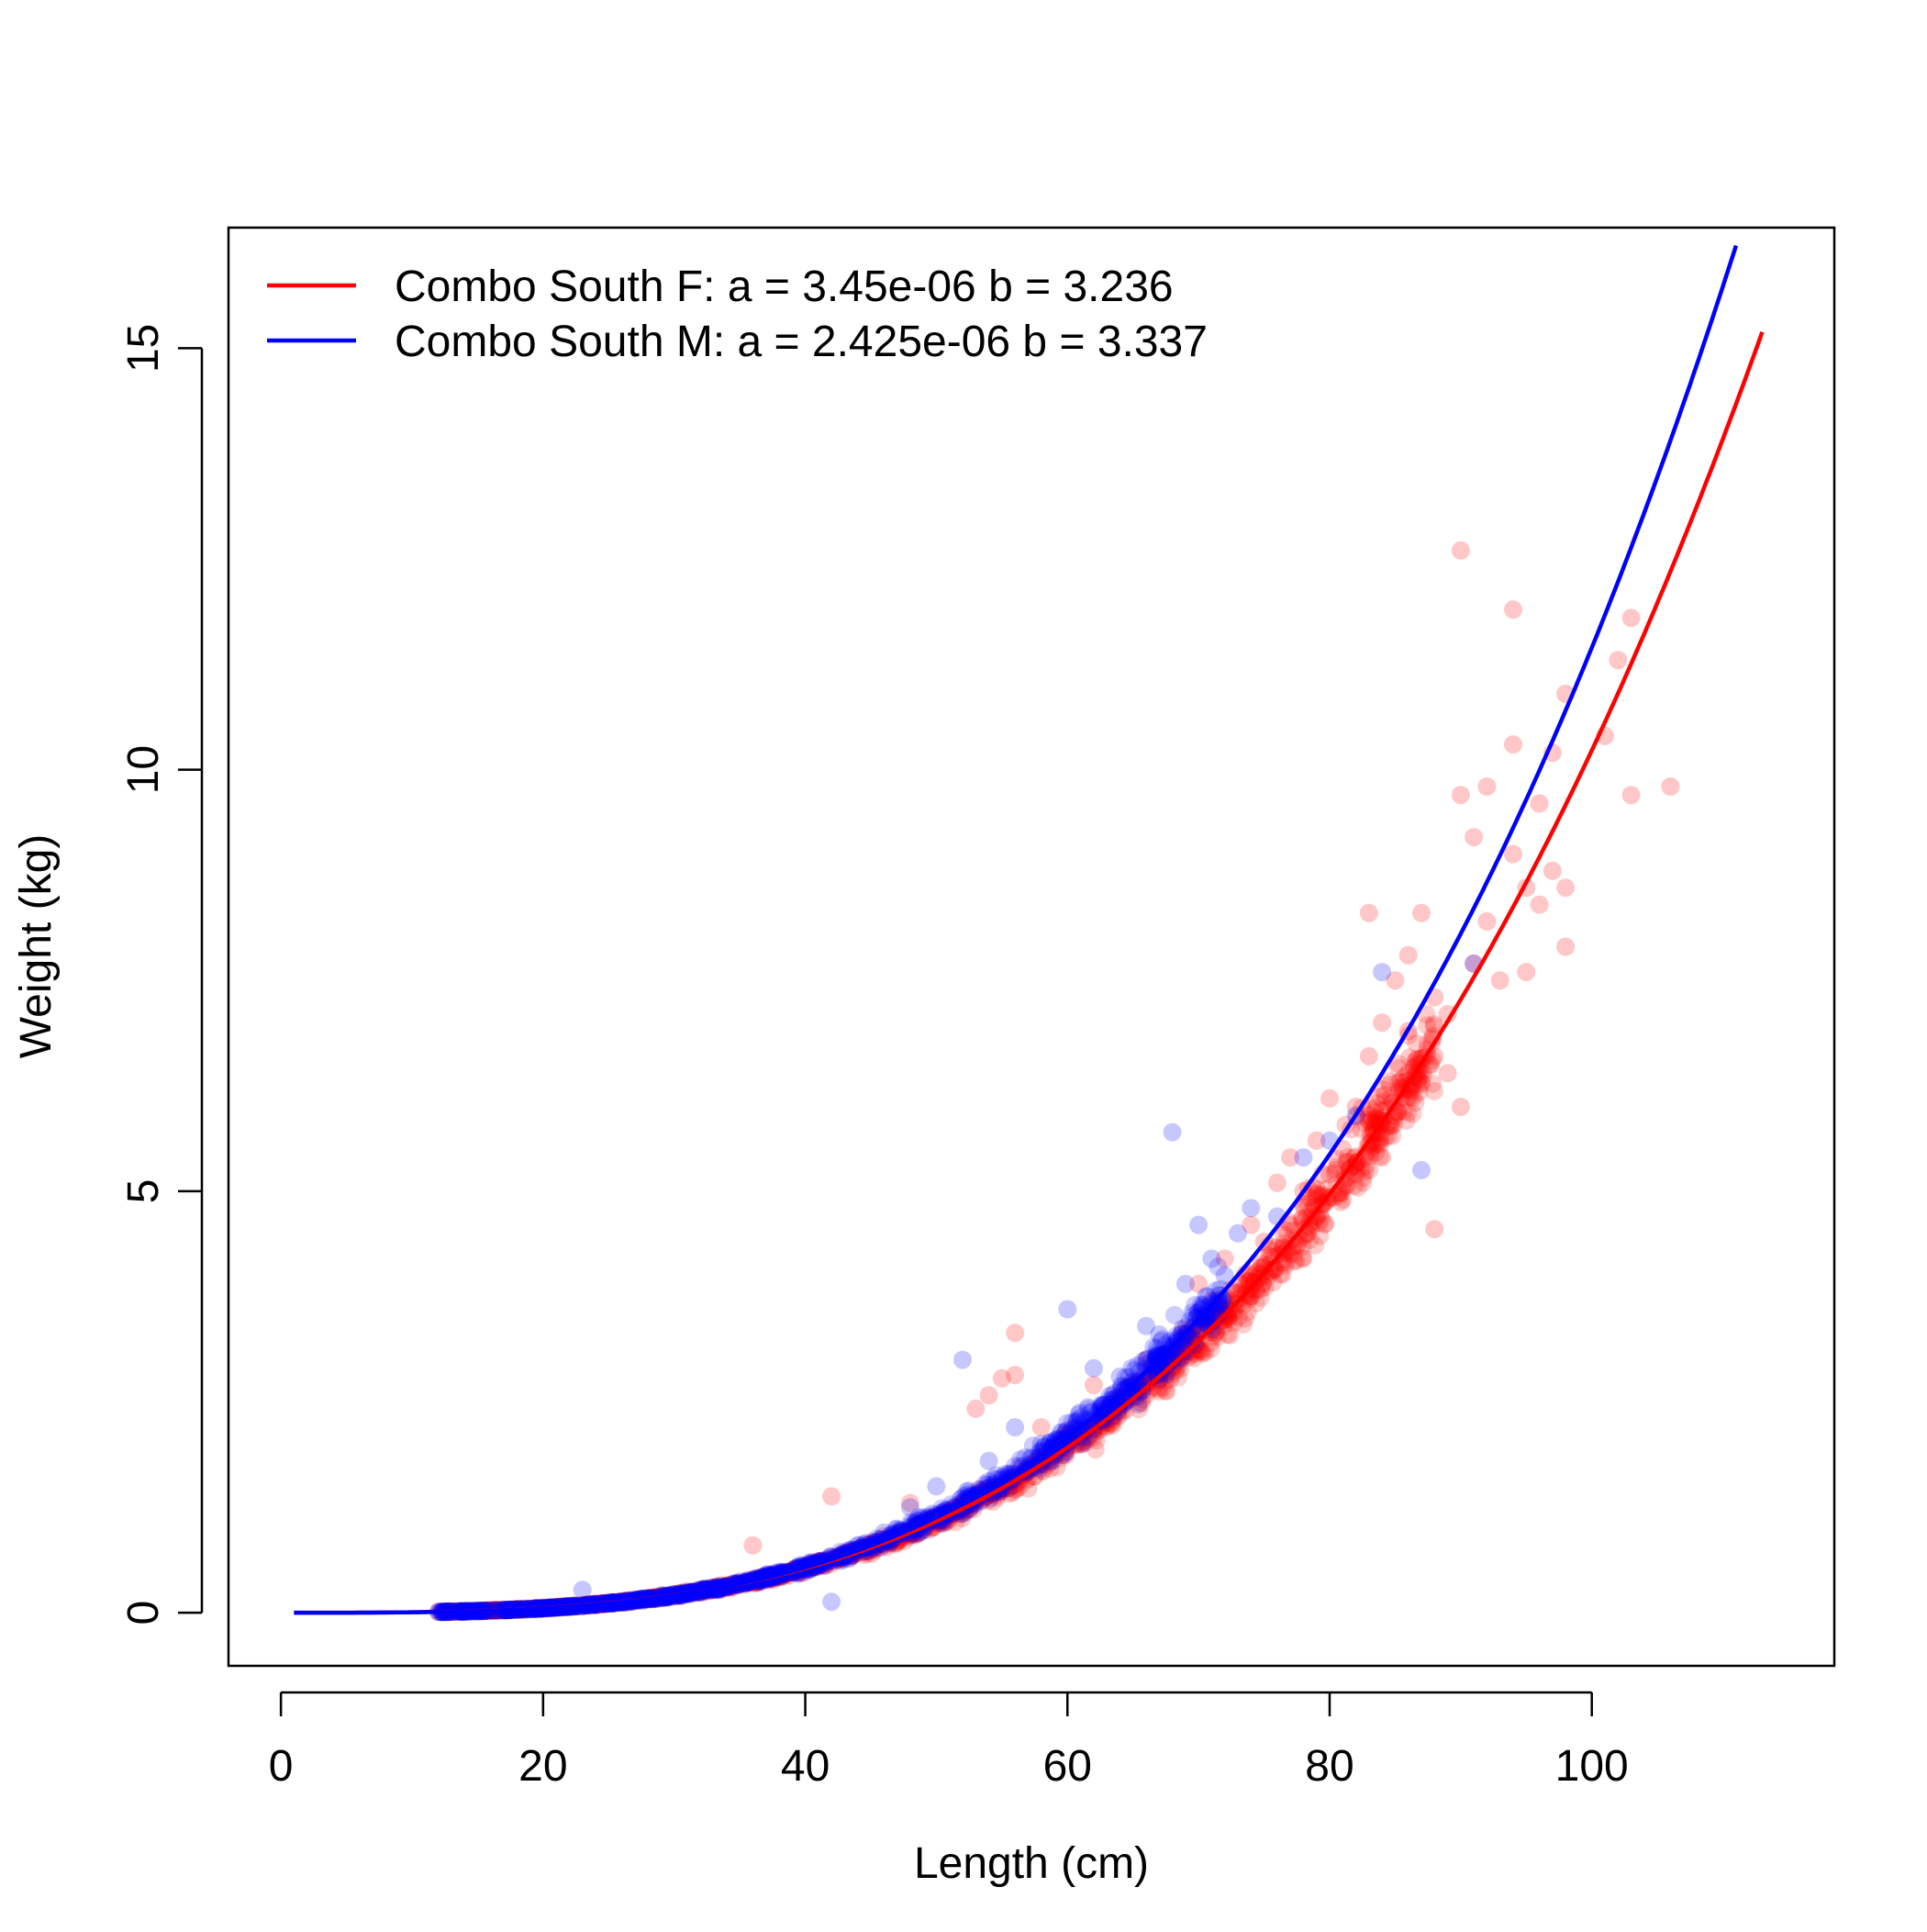  Describe the element at coordinates (143, 348) in the screenshot. I see `y-tick-label: 15` at that location.